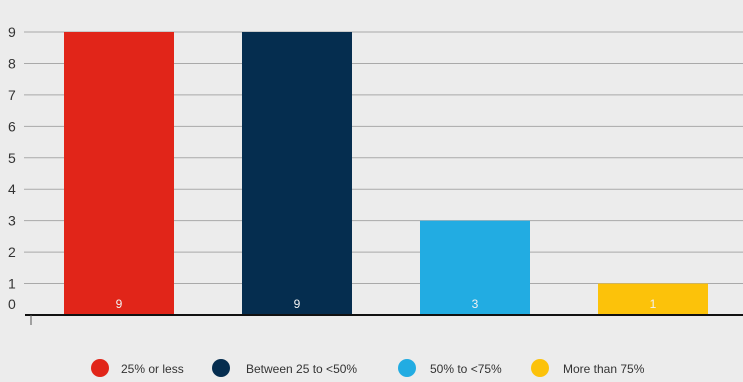 The width and height of the screenshot is (743, 382). What do you see at coordinates (12, 284) in the screenshot?
I see `y-tick-label: 1` at bounding box center [12, 284].